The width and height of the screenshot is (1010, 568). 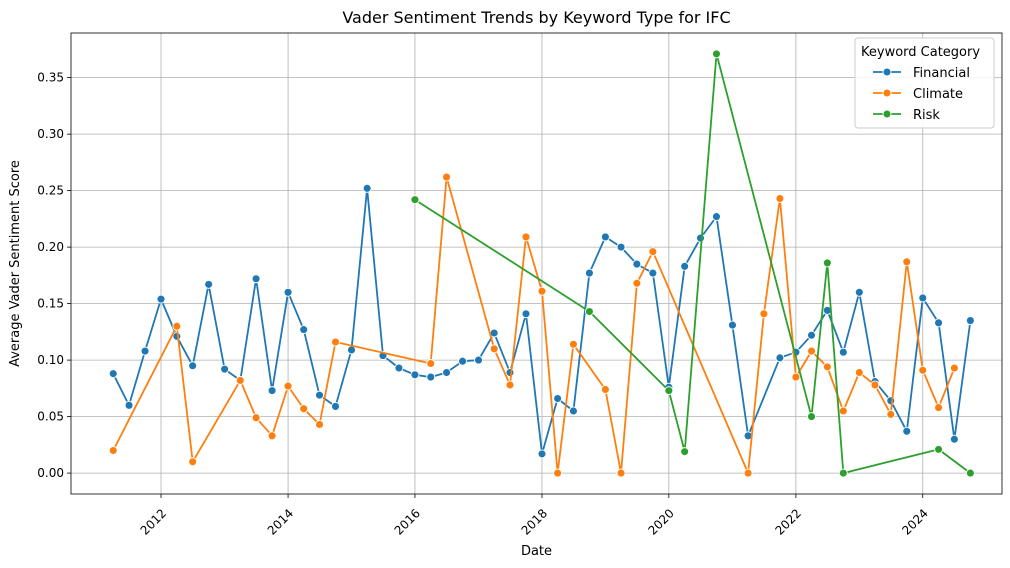 I want to click on legend-label: Risk, so click(x=926, y=115).